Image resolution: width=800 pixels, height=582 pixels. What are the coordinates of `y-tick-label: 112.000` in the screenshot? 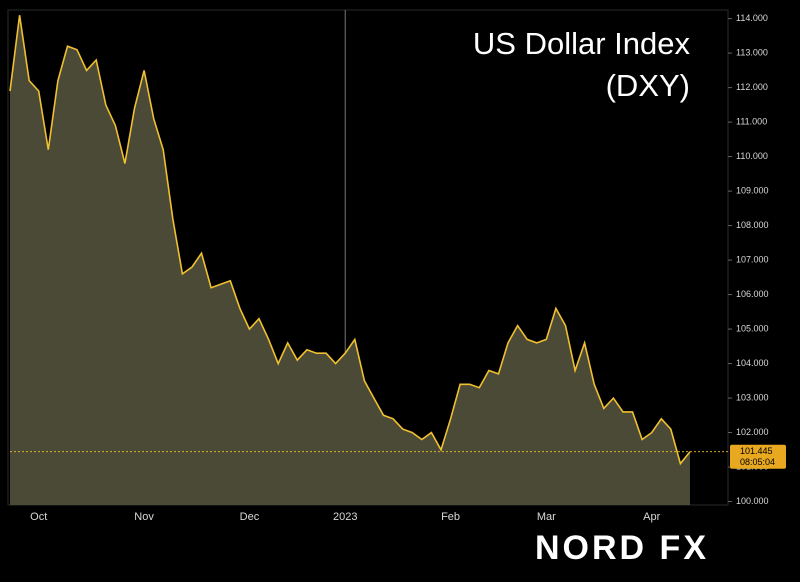 It's located at (752, 87).